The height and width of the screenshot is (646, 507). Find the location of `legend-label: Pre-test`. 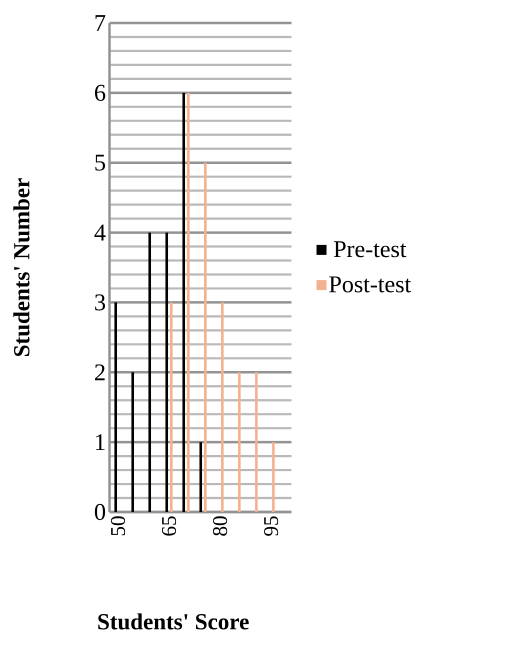

legend-label: Pre-test is located at coordinates (370, 249).